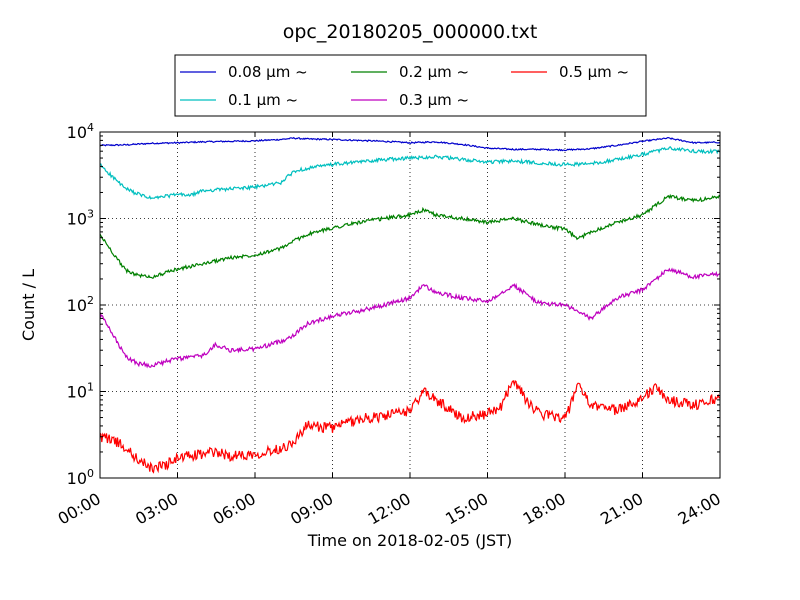 This screenshot has width=800, height=600. Describe the element at coordinates (263, 100) in the screenshot. I see `legend-label: 0.1 μm ~` at that location.